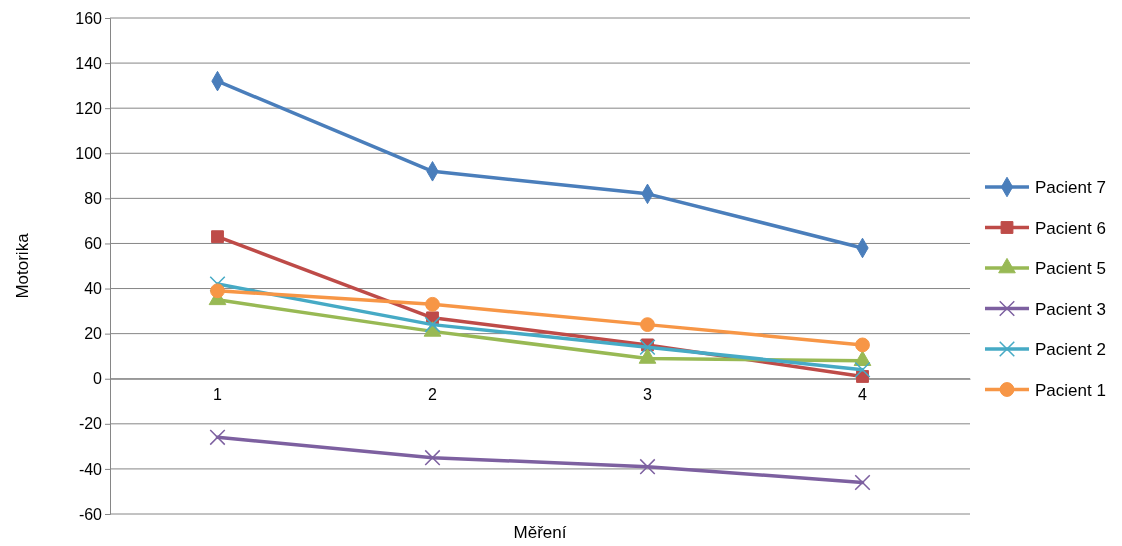  Describe the element at coordinates (218, 395) in the screenshot. I see `x-tick-label: 1` at that location.